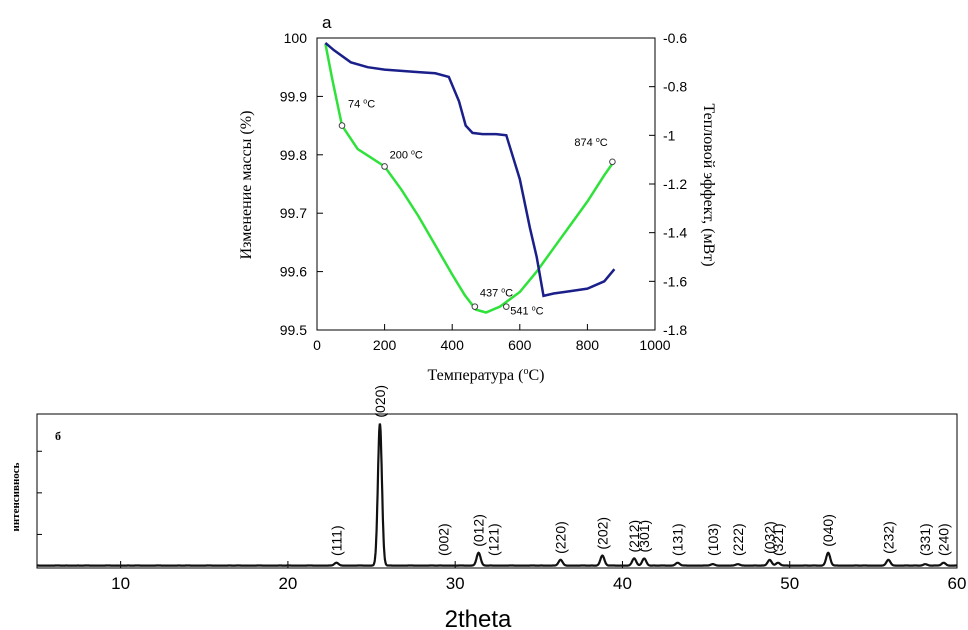 This screenshot has height=630, width=968. What do you see at coordinates (293, 155) in the screenshot?
I see `y-tick-label: 99.8` at bounding box center [293, 155].